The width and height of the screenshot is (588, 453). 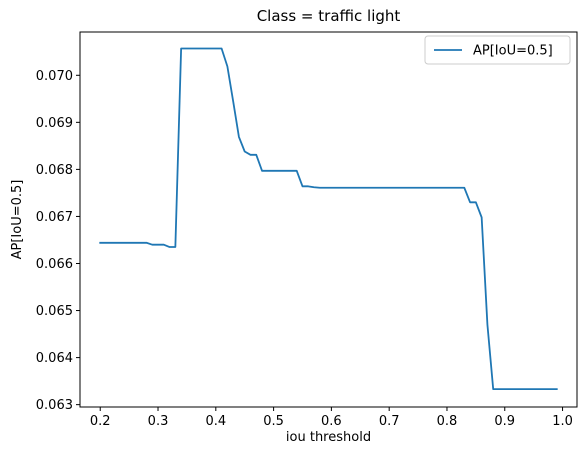 What do you see at coordinates (273, 421) in the screenshot?
I see `x-tick-label: 0.5` at bounding box center [273, 421].